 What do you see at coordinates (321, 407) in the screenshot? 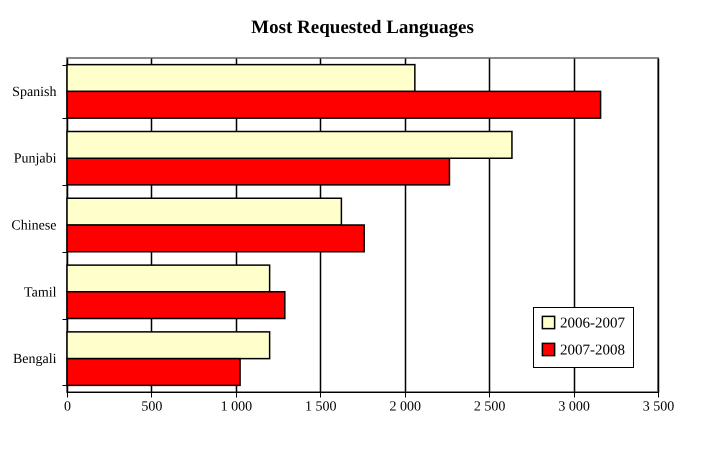
I see `x-tick-label: 1 500` at bounding box center [321, 407].